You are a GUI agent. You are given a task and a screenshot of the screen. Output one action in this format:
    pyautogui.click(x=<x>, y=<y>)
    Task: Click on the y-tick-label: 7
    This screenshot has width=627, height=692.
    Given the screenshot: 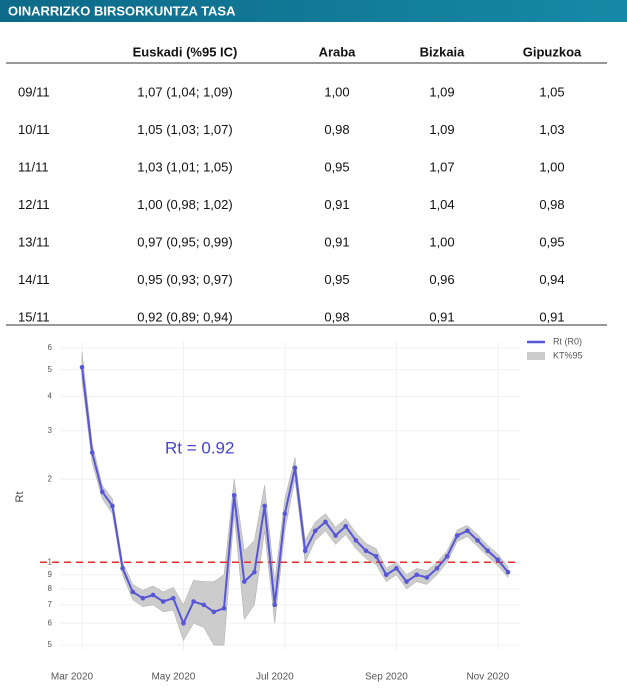 What is the action you would take?
    pyautogui.click(x=50, y=604)
    